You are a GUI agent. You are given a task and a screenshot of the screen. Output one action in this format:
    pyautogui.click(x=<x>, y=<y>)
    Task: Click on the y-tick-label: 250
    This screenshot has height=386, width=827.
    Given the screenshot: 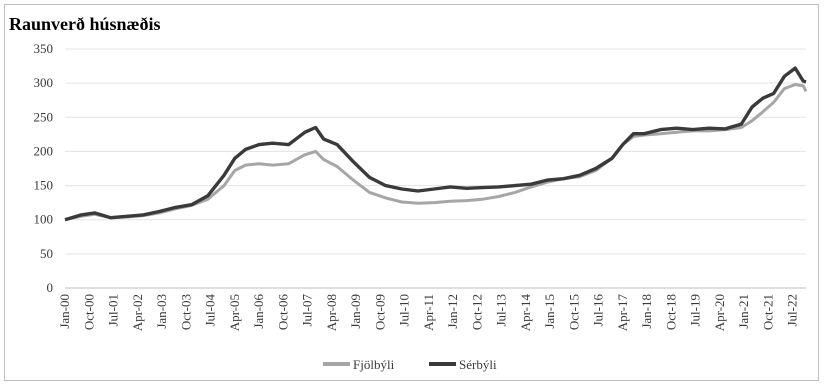 What is the action you would take?
    pyautogui.click(x=44, y=116)
    